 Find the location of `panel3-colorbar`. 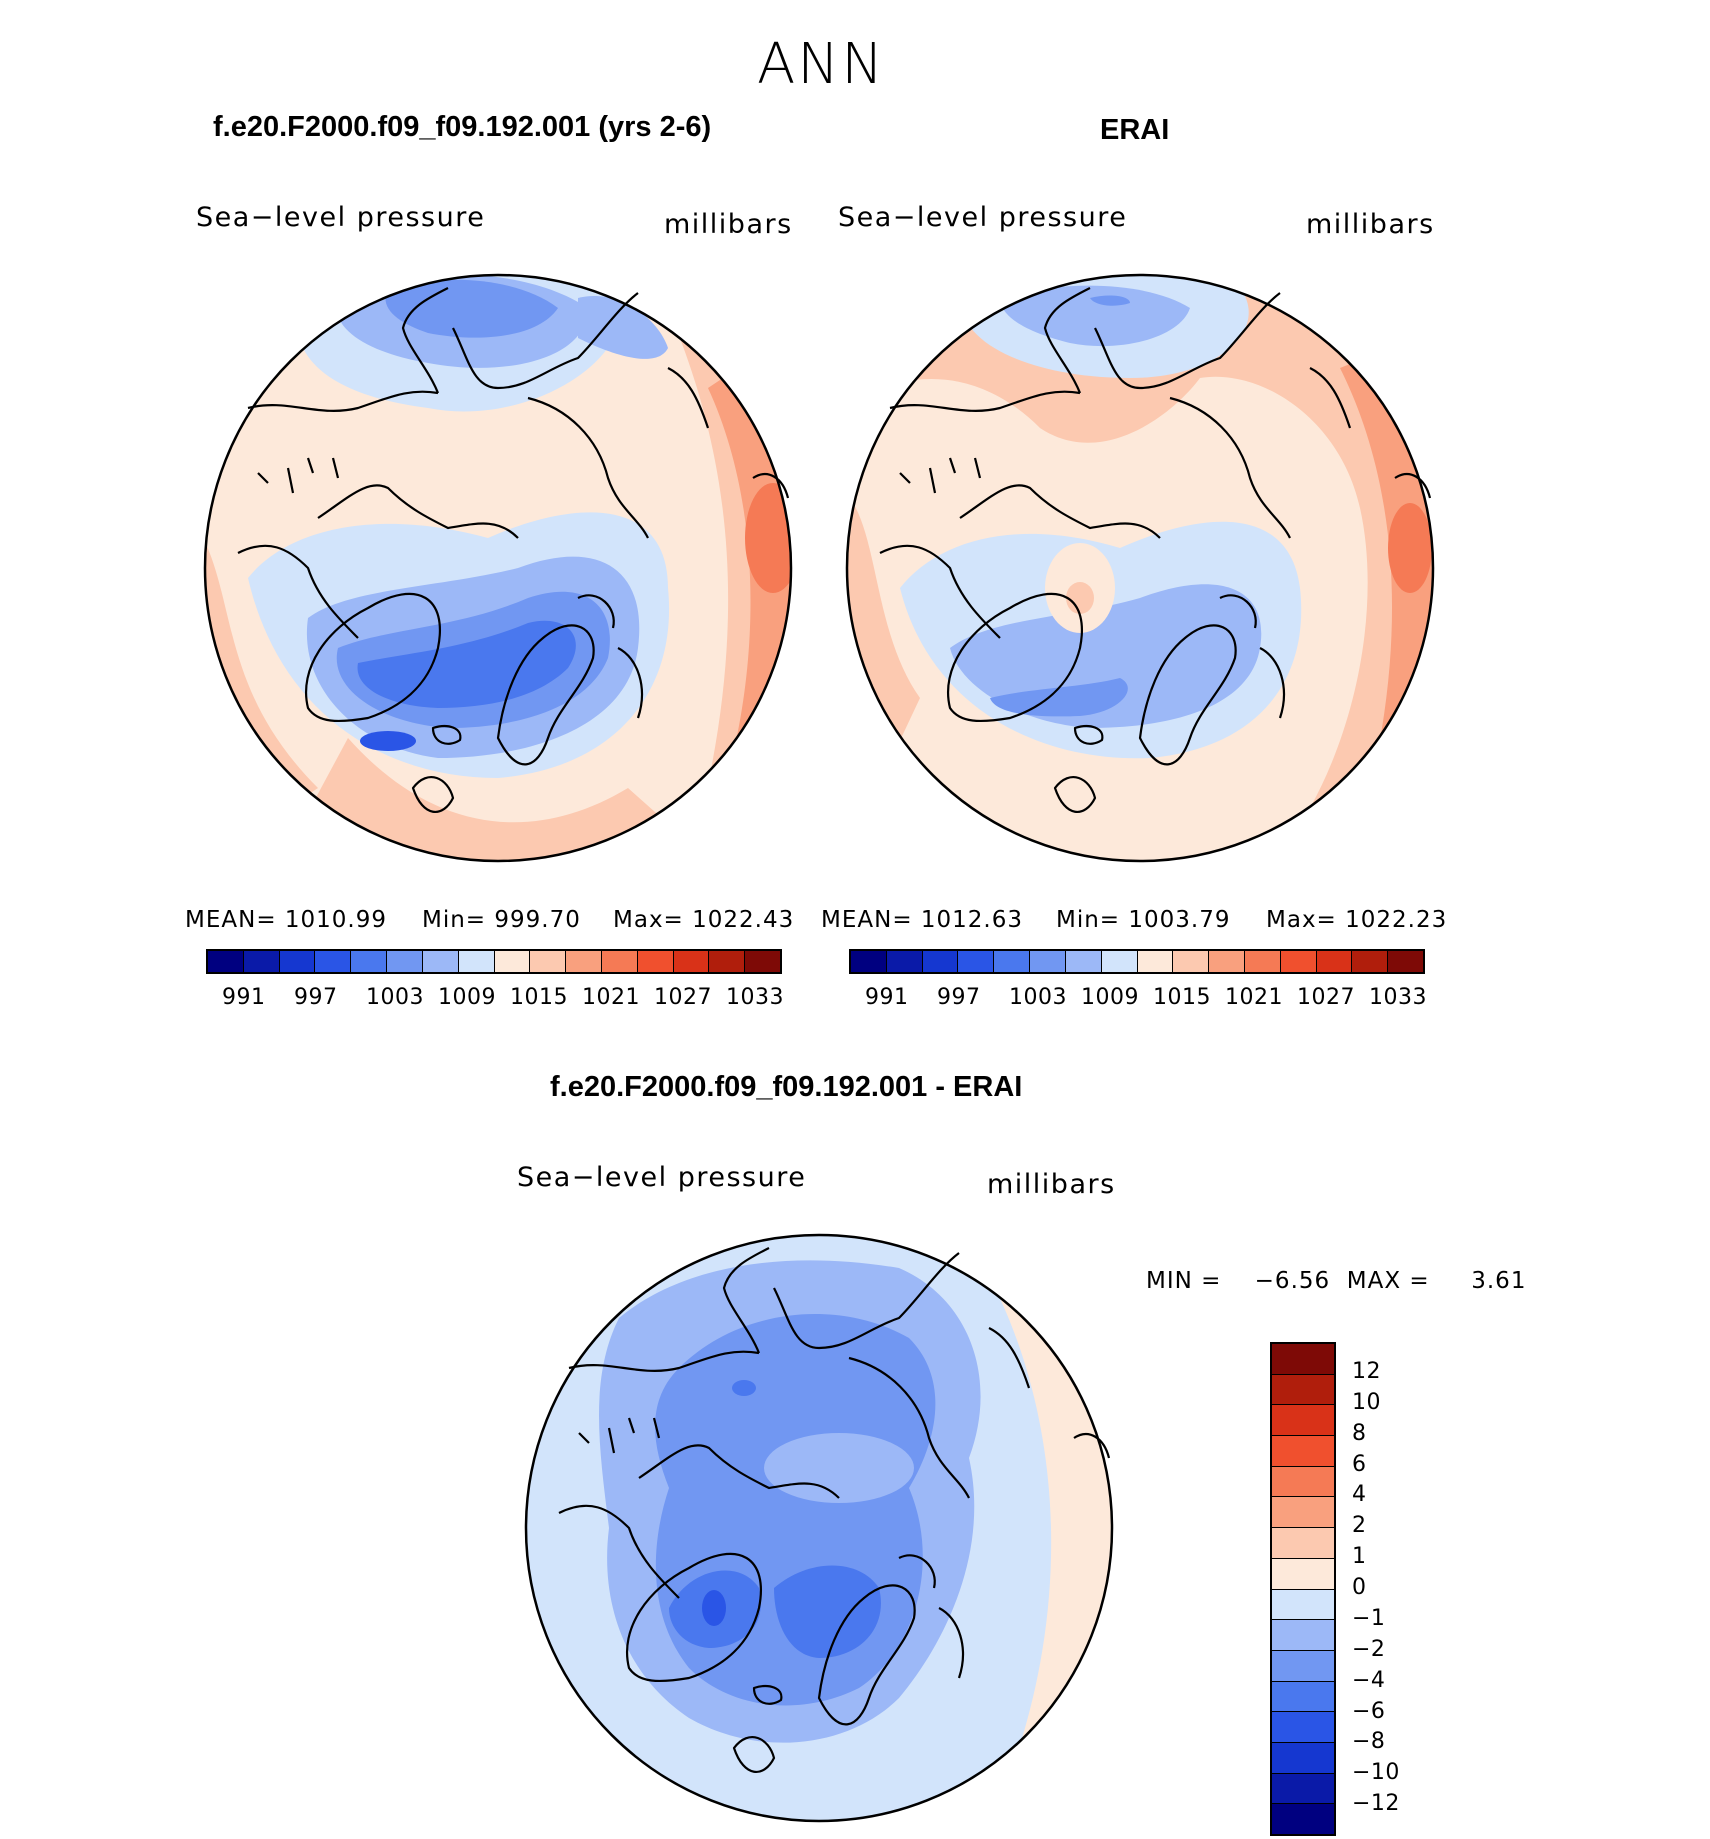

panel3-colorbar is located at coordinates (1303, 1589).